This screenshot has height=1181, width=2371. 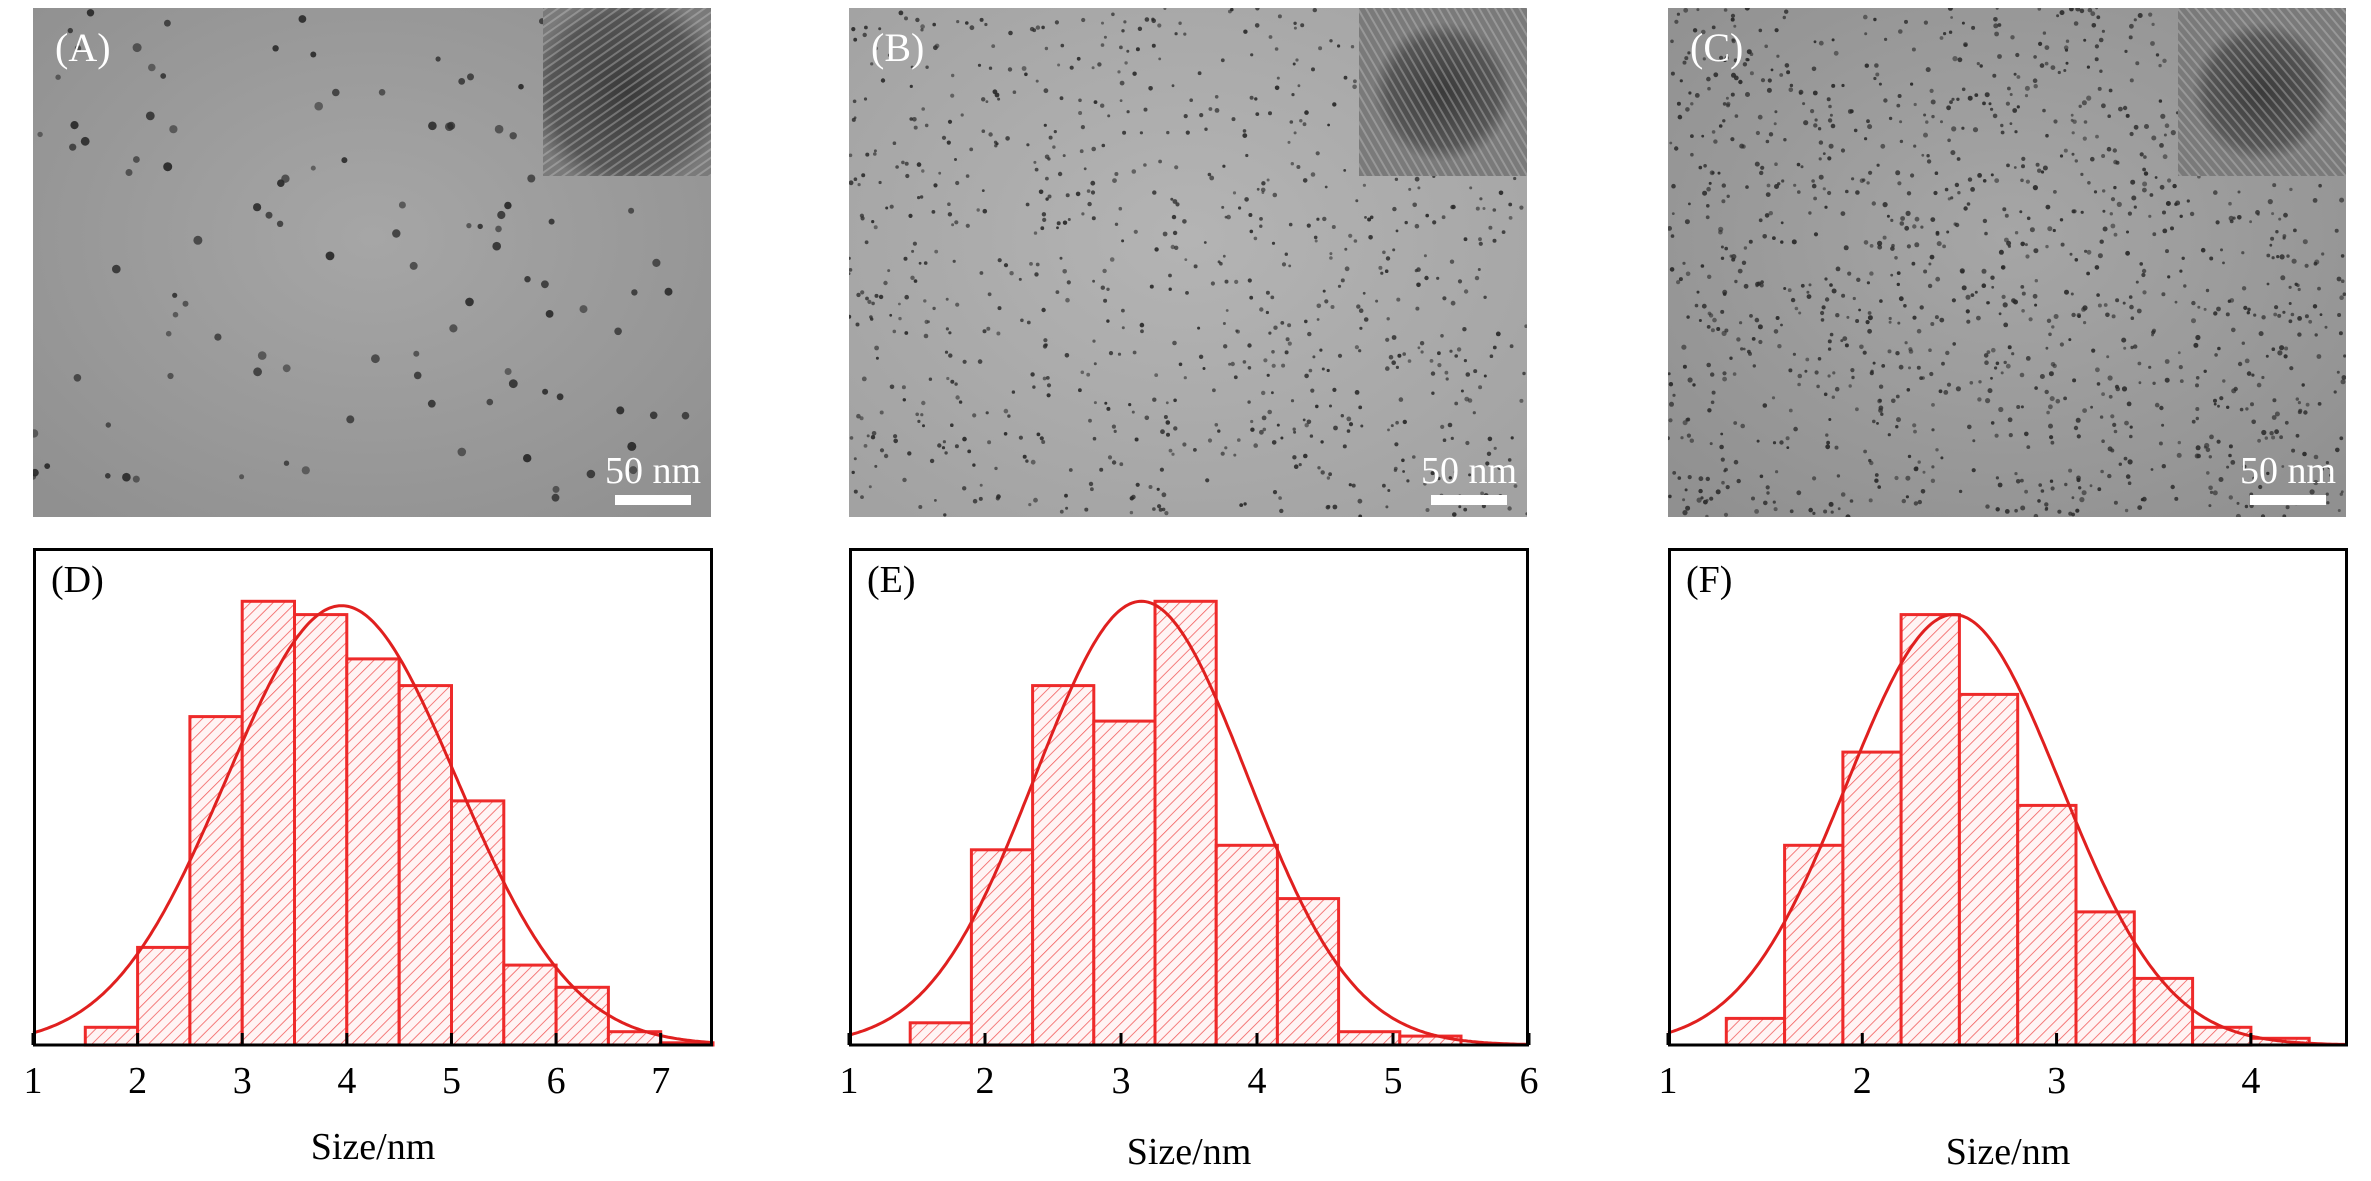 What do you see at coordinates (891, 580) in the screenshot?
I see `panel-label: (E)` at bounding box center [891, 580].